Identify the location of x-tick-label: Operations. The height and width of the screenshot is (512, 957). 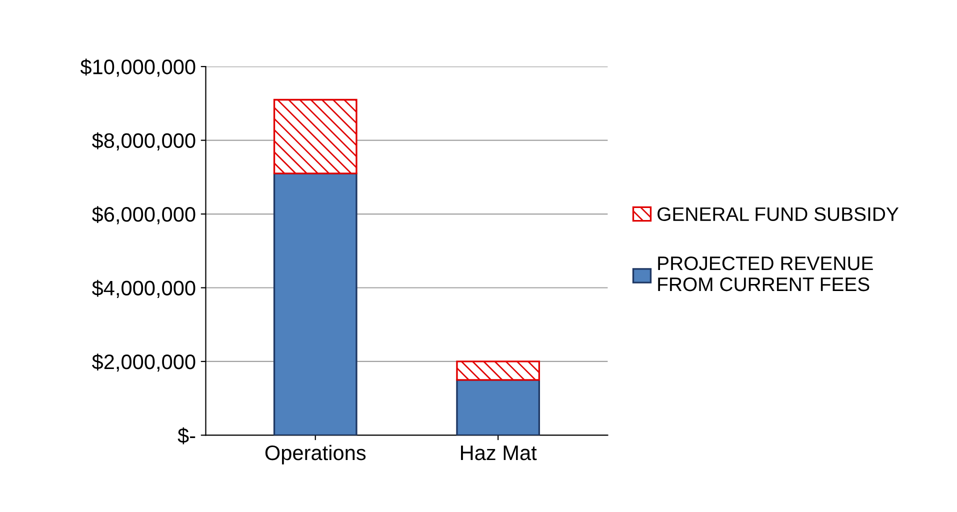
(315, 454).